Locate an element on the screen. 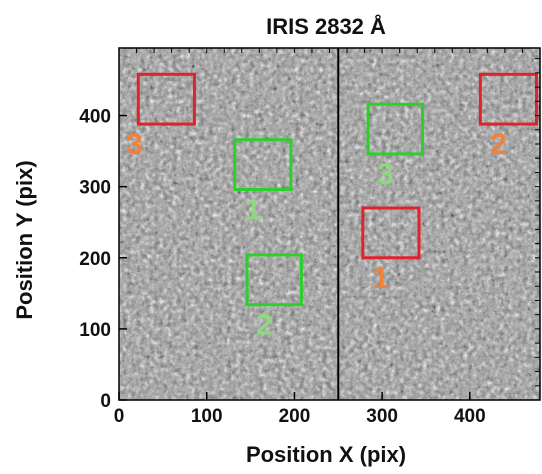 Image resolution: width=542 pixels, height=474 pixels. x-tick-label: 100 is located at coordinates (207, 416).